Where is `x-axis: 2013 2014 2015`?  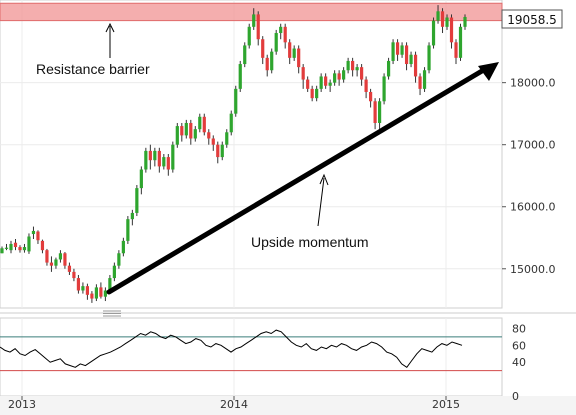 x-axis: 2013 2014 2015 is located at coordinates (234, 403).